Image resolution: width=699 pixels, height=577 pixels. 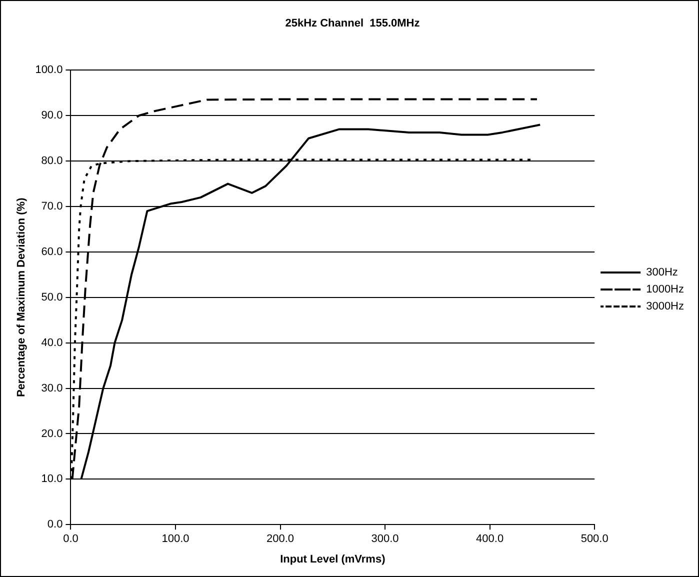 What do you see at coordinates (49, 70) in the screenshot?
I see `y-tick-label: 100.0` at bounding box center [49, 70].